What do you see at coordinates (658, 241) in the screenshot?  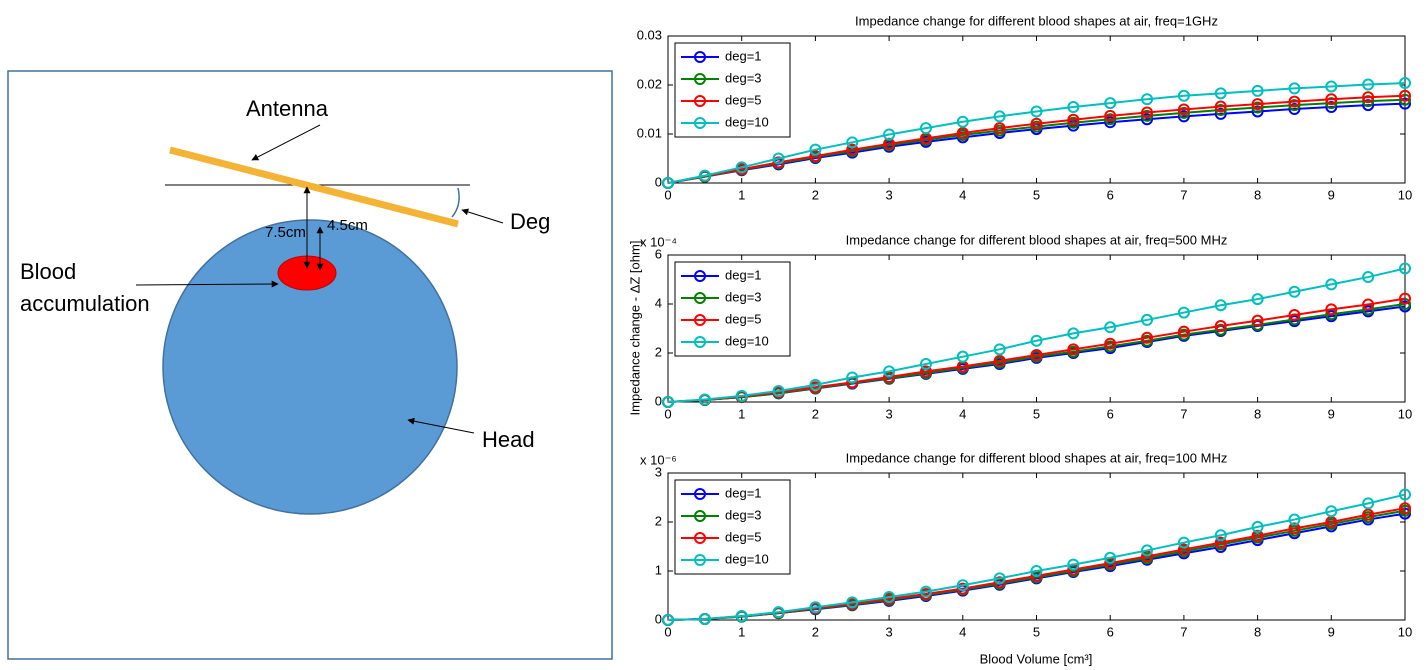 I see `y-exponent: x 10⁻⁴` at bounding box center [658, 241].